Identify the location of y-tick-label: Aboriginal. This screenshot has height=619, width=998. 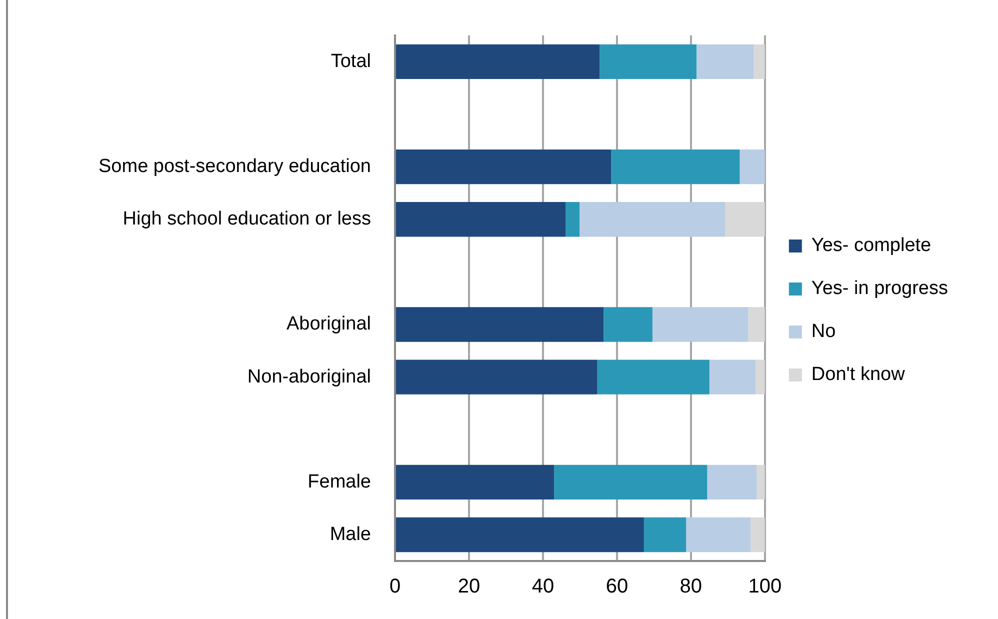
(328, 324).